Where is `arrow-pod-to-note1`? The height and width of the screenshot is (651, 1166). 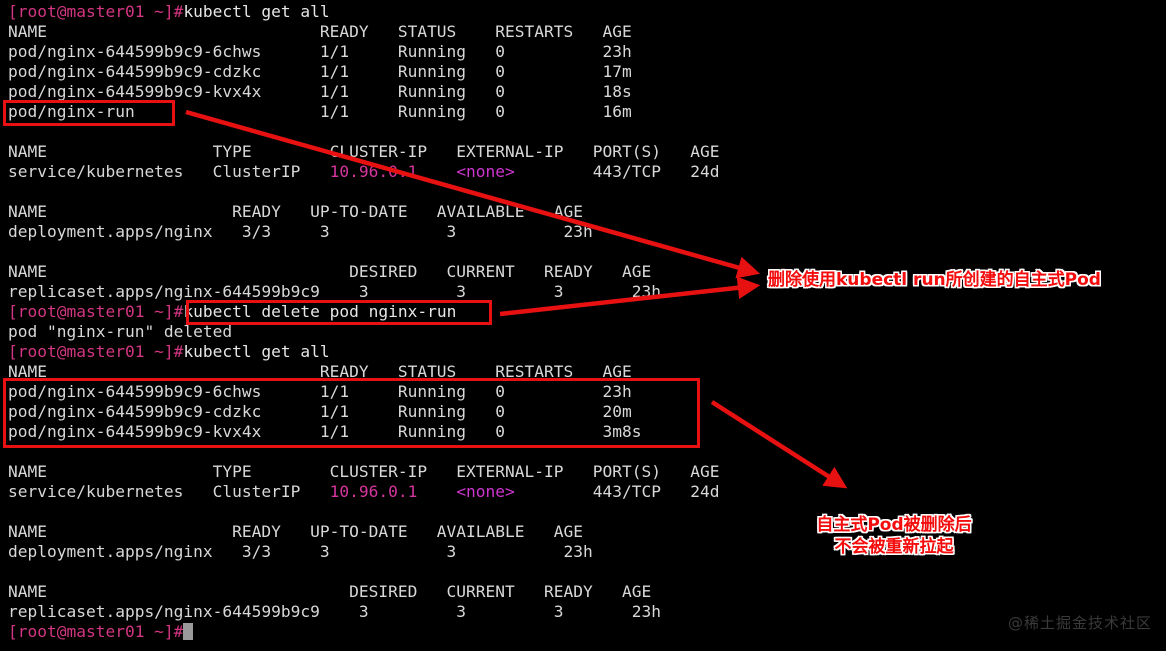 arrow-pod-to-note1 is located at coordinates (473, 194).